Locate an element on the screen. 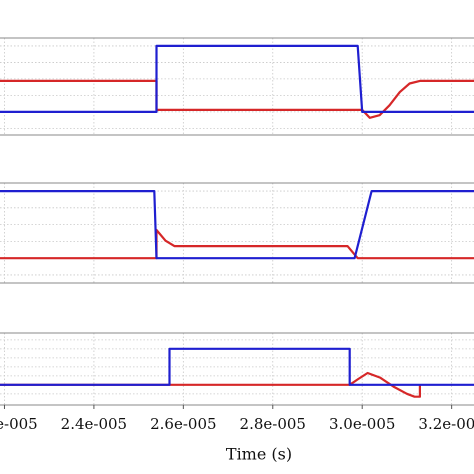 This screenshot has height=474, width=474. x-tick-label: 2.6e-005 is located at coordinates (183, 424).